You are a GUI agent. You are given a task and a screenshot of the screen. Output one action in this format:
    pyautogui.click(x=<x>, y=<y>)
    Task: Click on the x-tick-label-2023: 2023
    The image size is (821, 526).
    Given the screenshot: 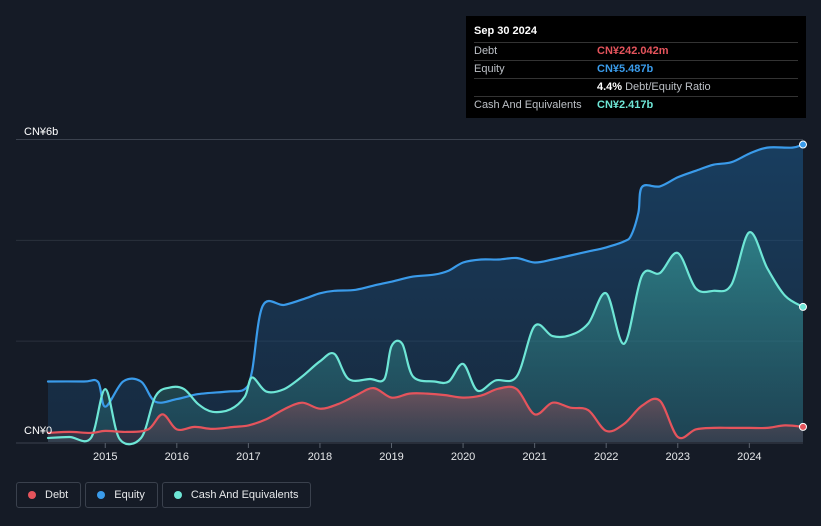 What is the action you would take?
    pyautogui.click(x=678, y=457)
    